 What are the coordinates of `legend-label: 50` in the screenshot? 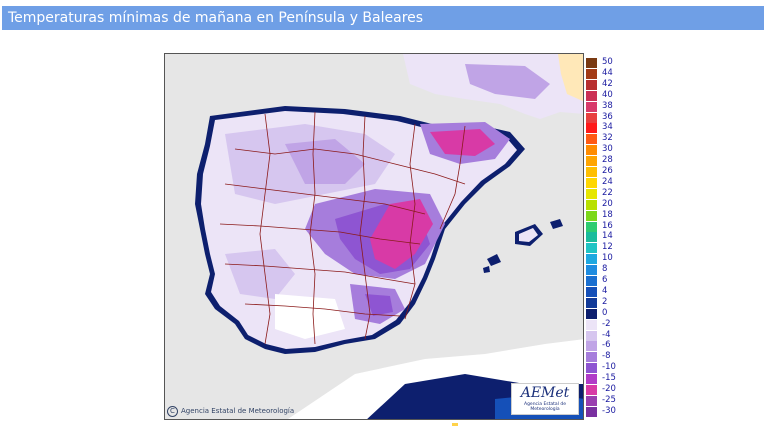 It's located at (607, 62).